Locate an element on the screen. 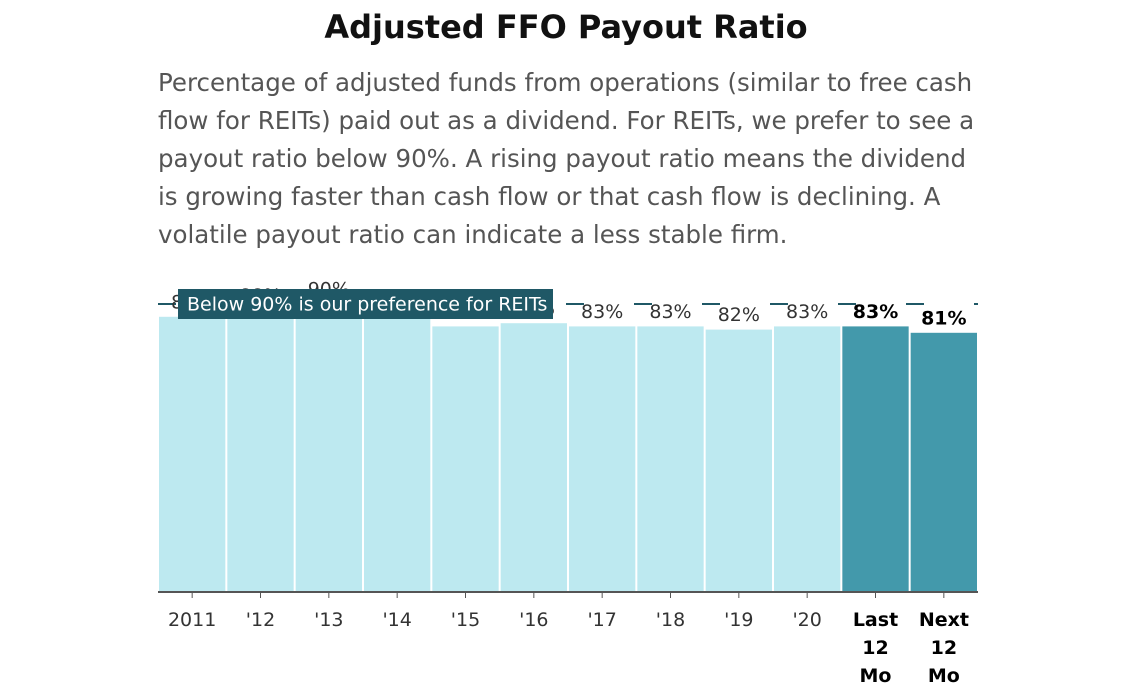 The image size is (1132, 698). x-tick-label: '15 is located at coordinates (465, 620).